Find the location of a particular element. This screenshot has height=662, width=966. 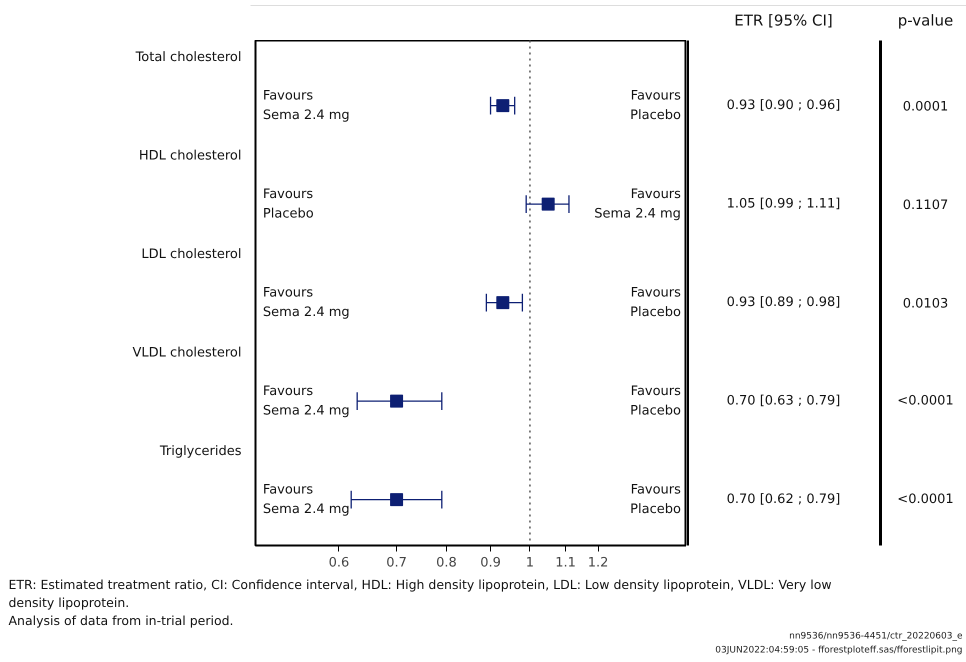

text: Analysis of data from in-trial period. is located at coordinates (121, 620).